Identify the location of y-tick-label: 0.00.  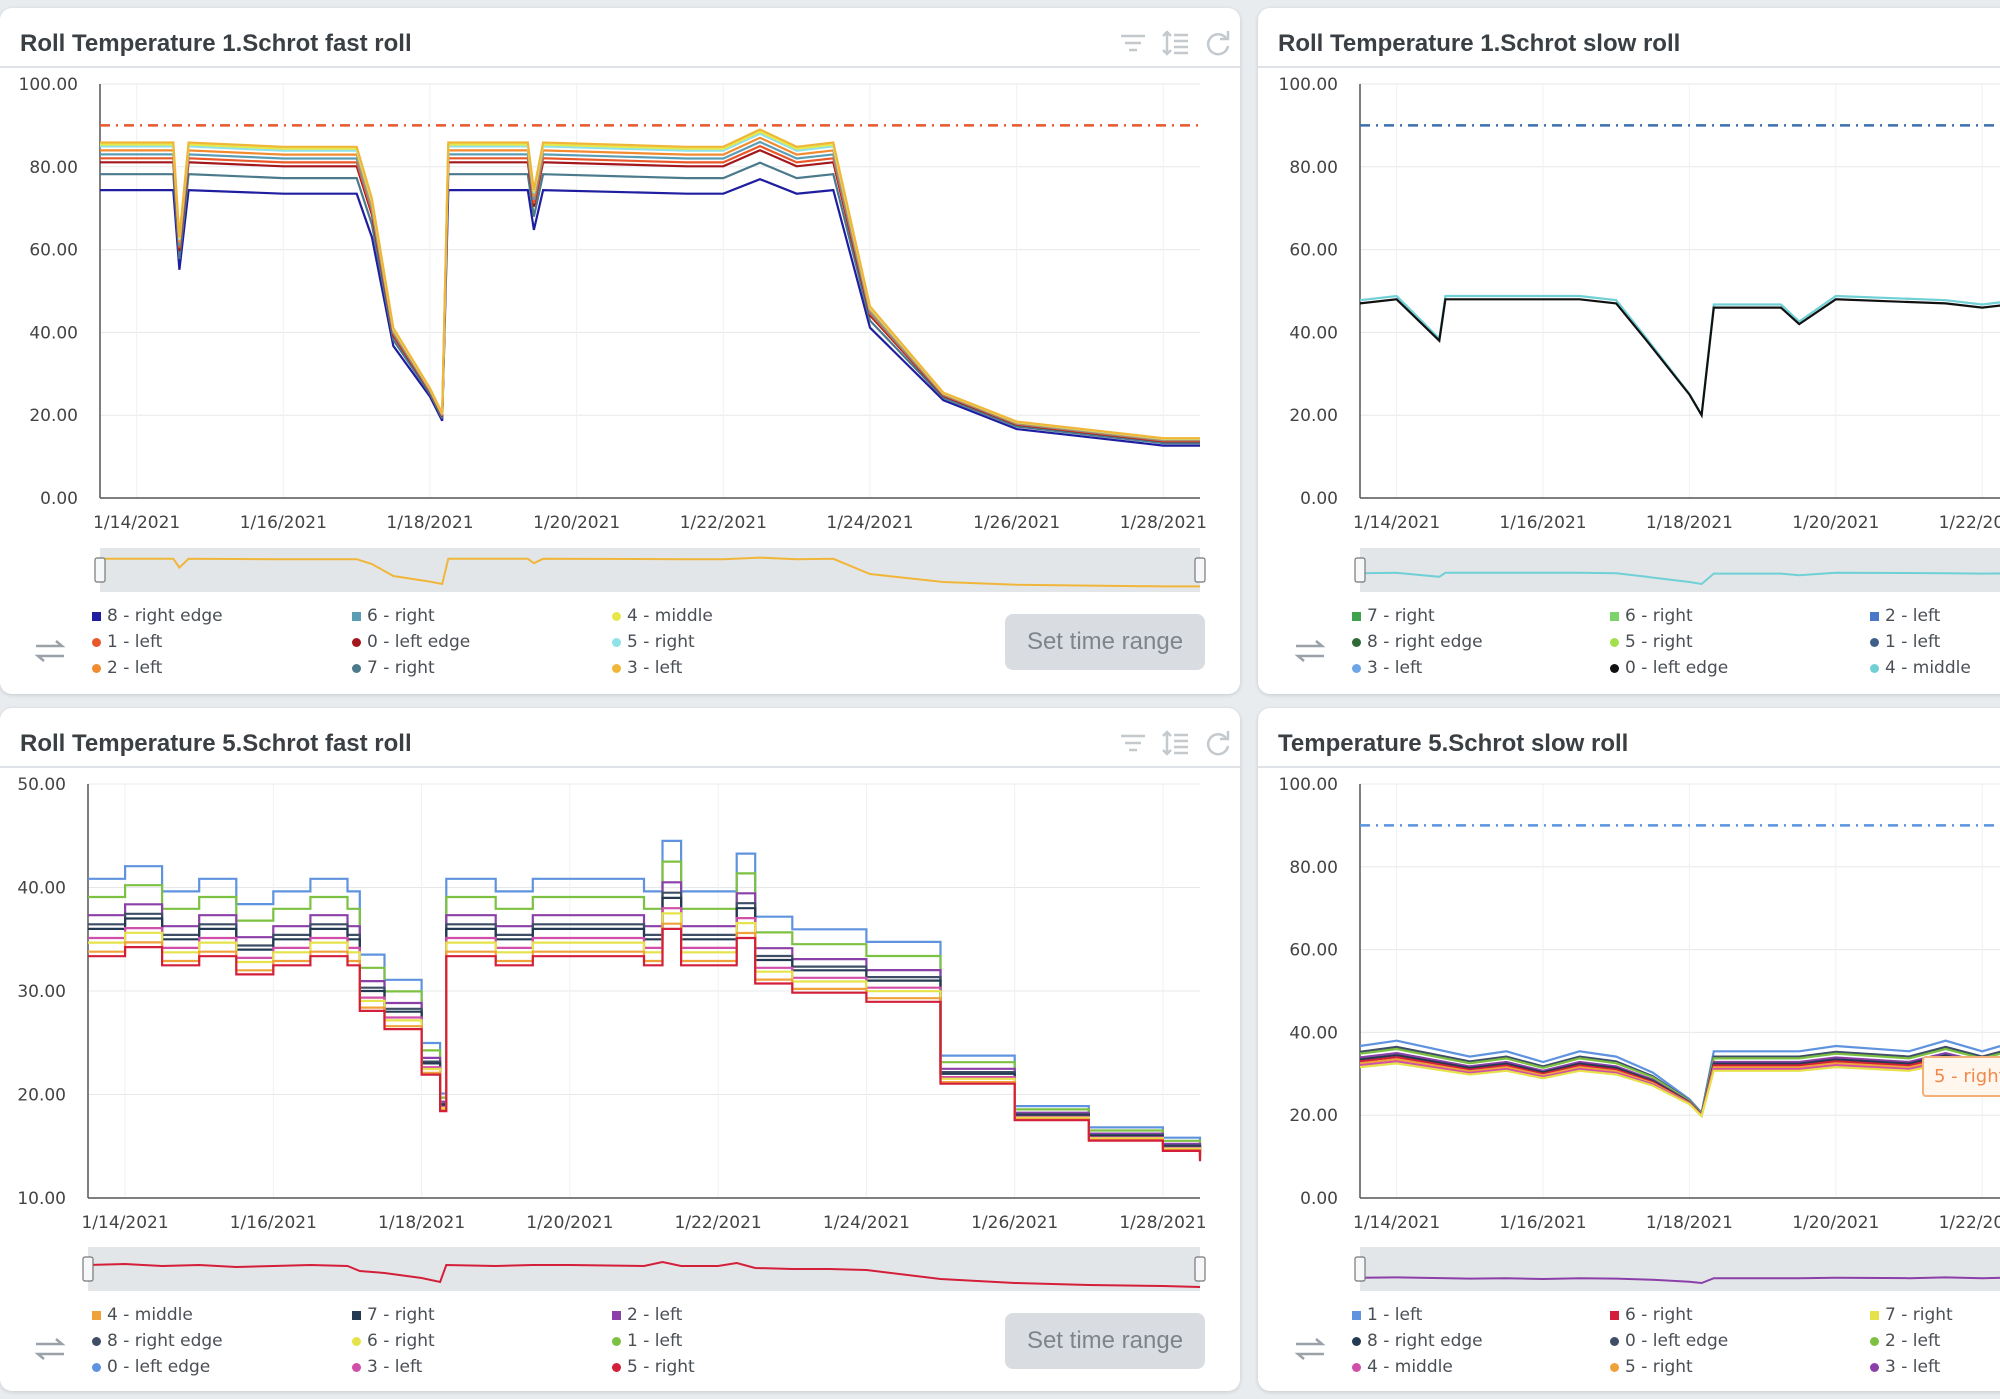
(1319, 499).